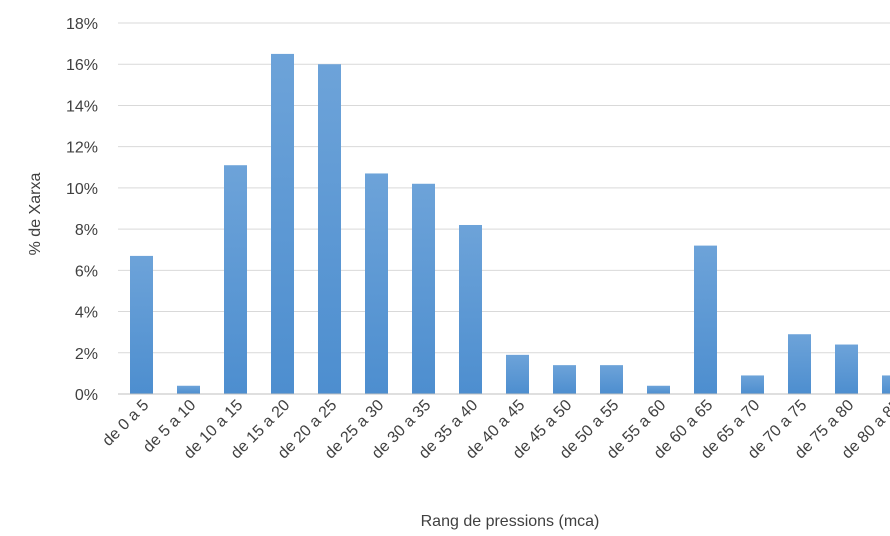  What do you see at coordinates (82, 65) in the screenshot?
I see `y-tick-label: 16%` at bounding box center [82, 65].